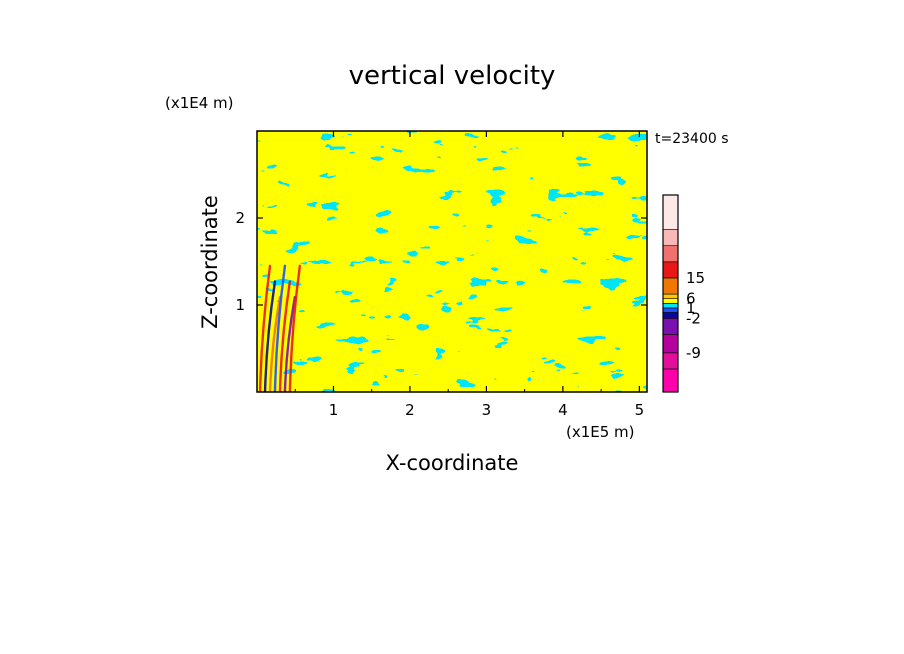  Describe the element at coordinates (452, 463) in the screenshot. I see `x-axis-label: X-coordinate` at that location.